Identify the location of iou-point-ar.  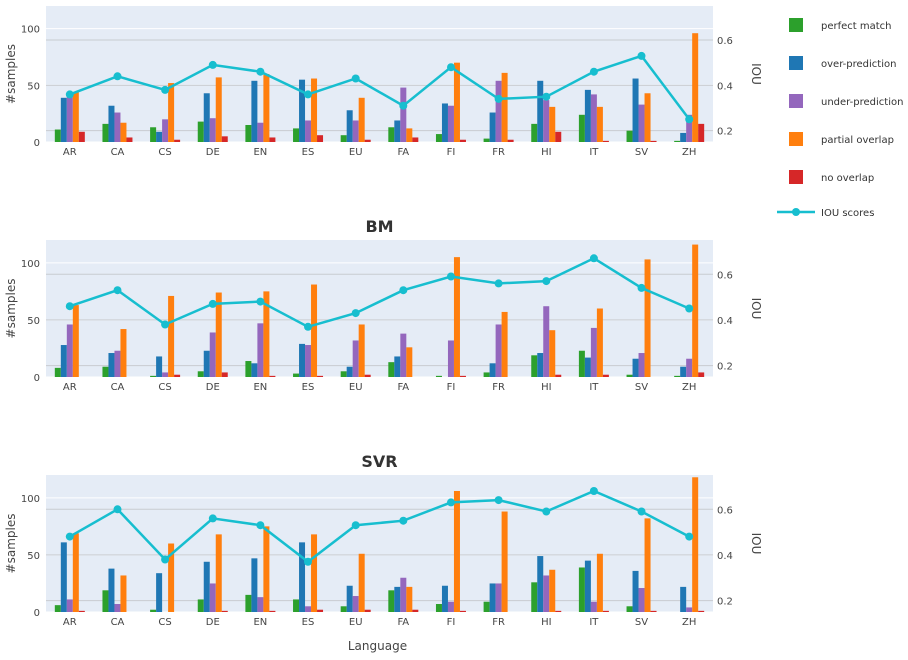
(69, 94).